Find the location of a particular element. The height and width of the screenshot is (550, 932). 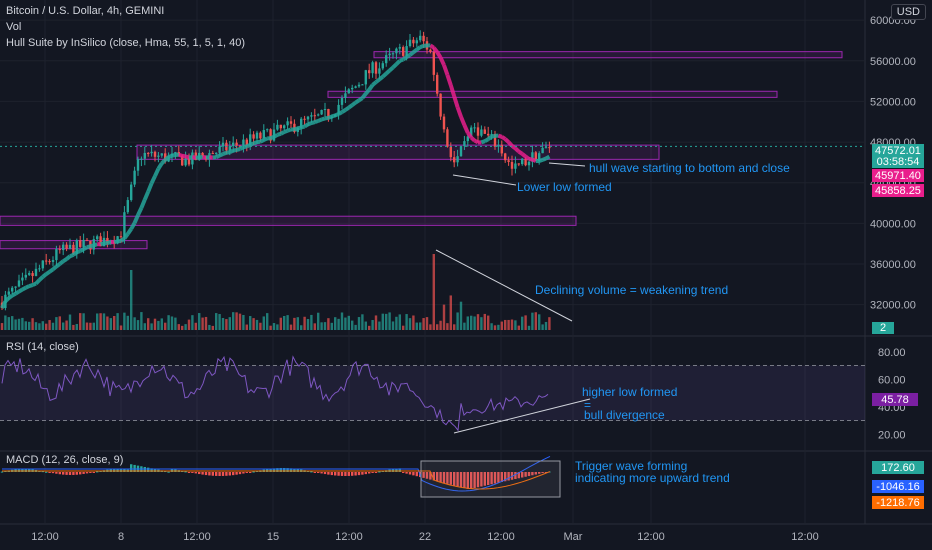

rsi-legend: RSI (14, close) is located at coordinates (42, 347).